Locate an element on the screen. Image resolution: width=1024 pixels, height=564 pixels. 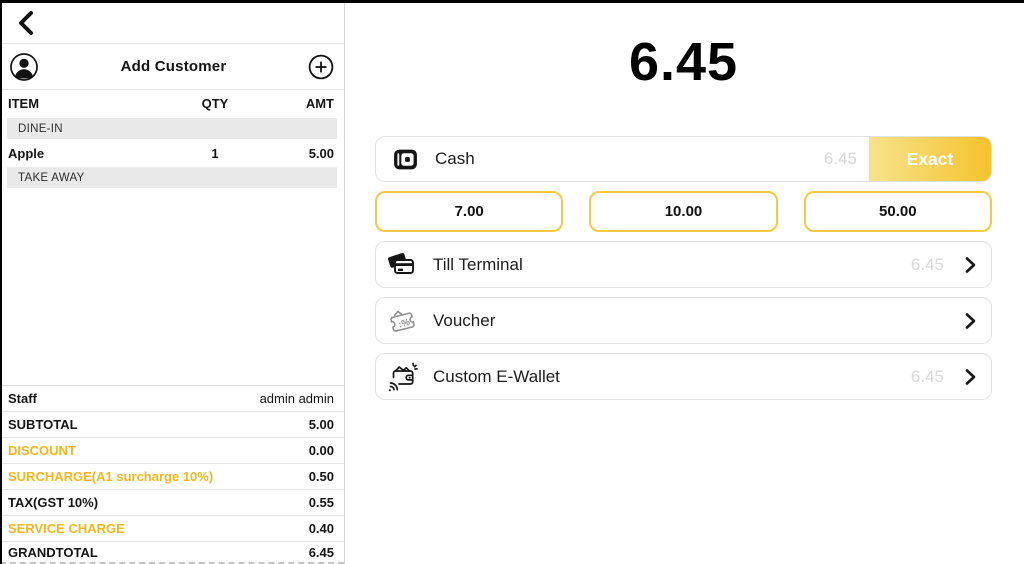
quick-amount-row: 7.00 10.00 50.00 is located at coordinates (683, 211).